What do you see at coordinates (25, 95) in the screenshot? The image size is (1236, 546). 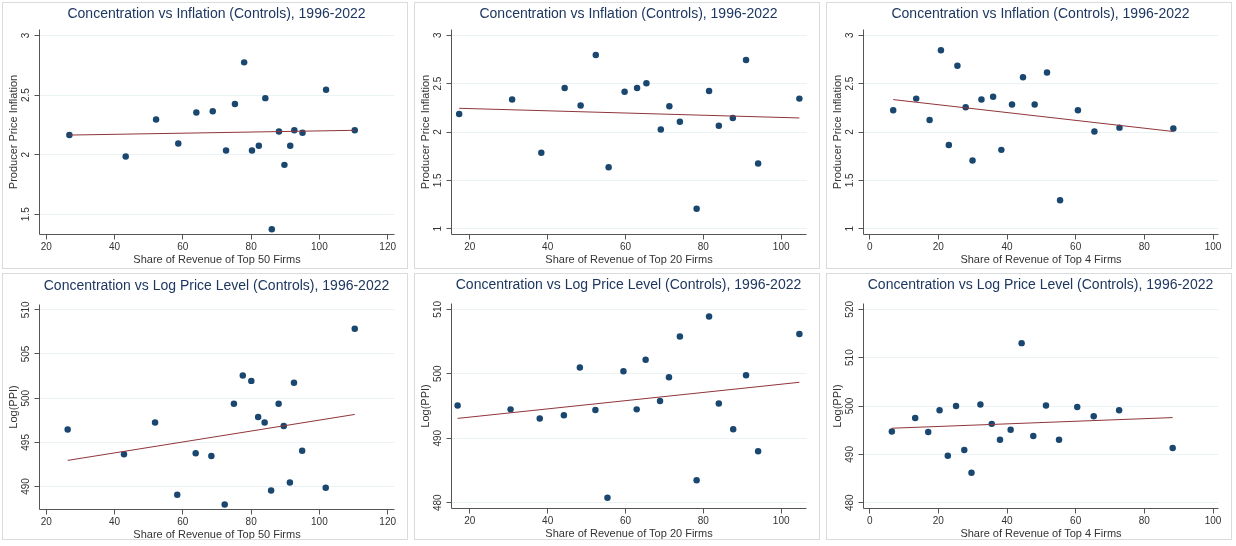 I see `y-tick-label: 2.5` at bounding box center [25, 95].